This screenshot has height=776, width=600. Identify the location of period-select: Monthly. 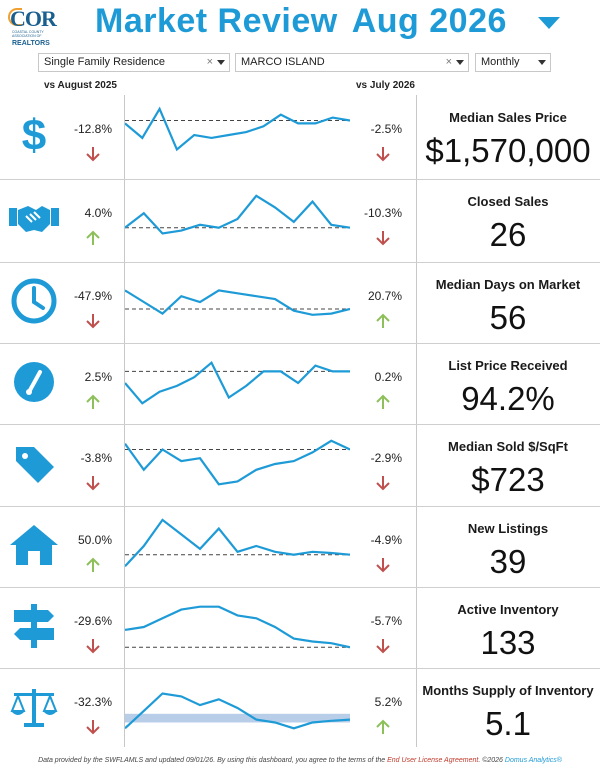
(513, 62).